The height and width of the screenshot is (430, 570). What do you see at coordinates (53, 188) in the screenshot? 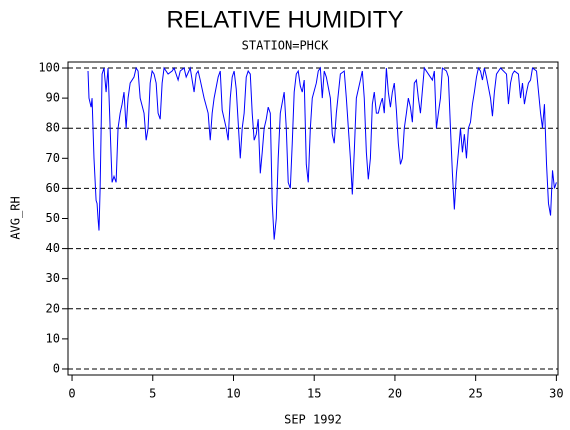
I see `y-tick-label: 60` at bounding box center [53, 188].